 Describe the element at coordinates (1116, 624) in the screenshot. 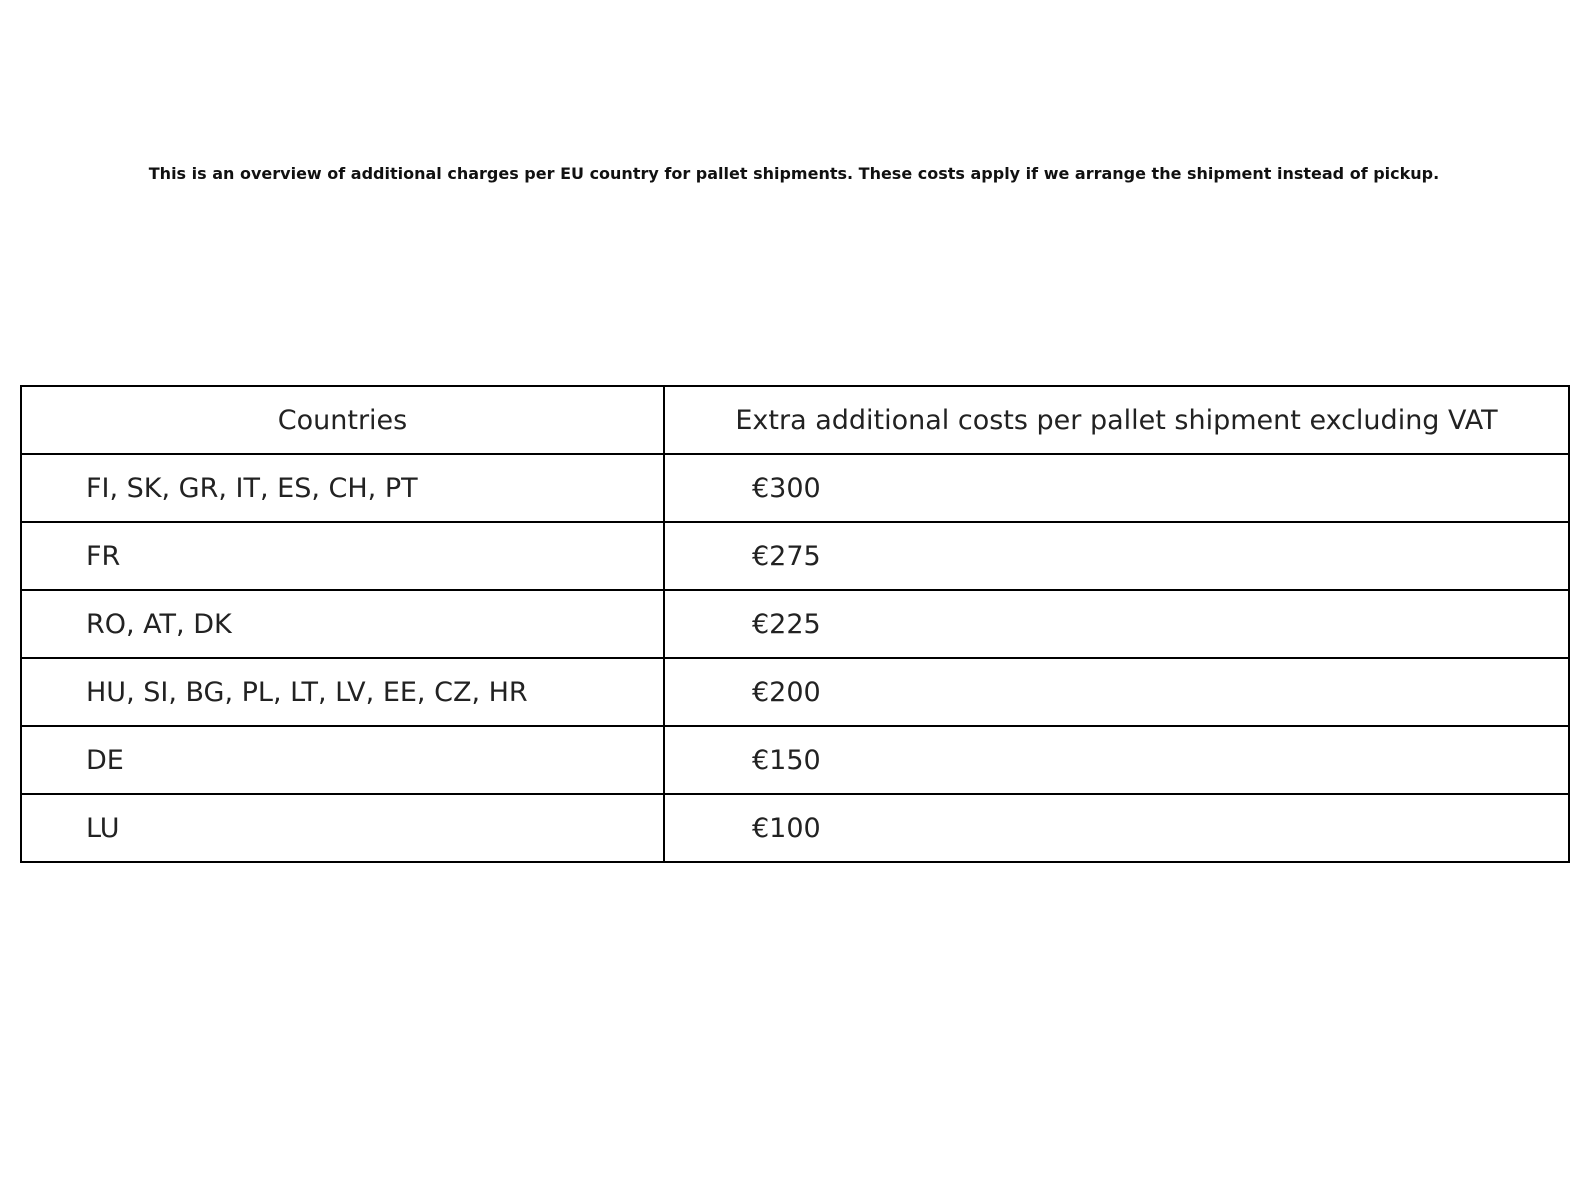

I see `cost-cell: €225` at that location.